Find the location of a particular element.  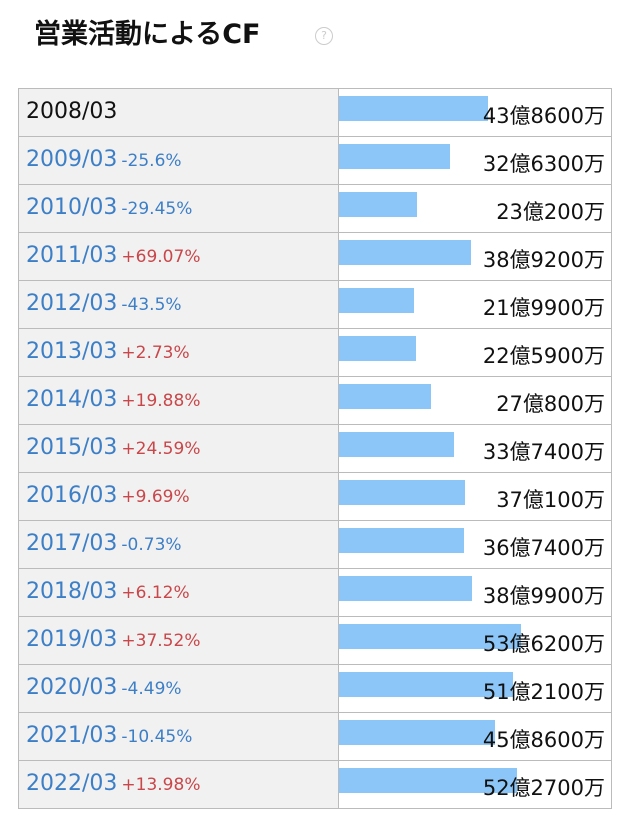

change-rate: +69.07% is located at coordinates (161, 257).